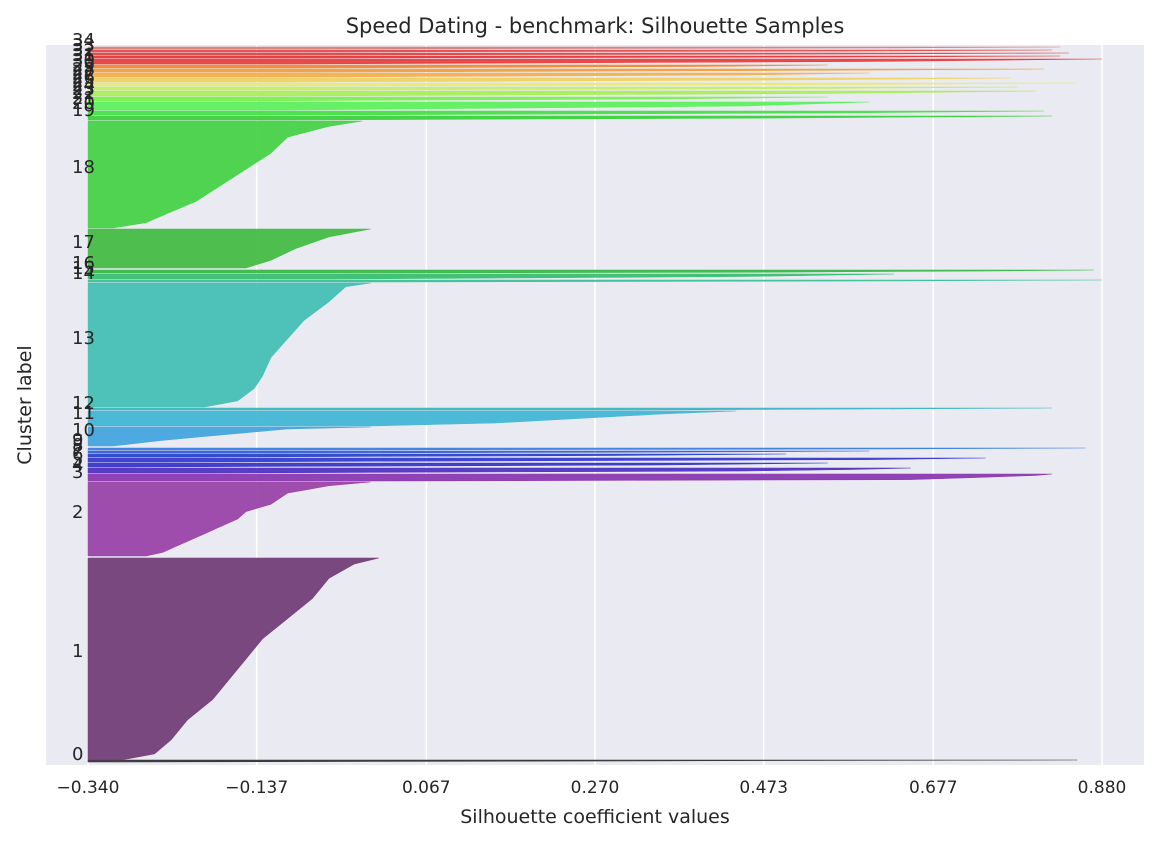 The image size is (1158, 849). I want to click on x-tick-label: 0.067, so click(426, 788).